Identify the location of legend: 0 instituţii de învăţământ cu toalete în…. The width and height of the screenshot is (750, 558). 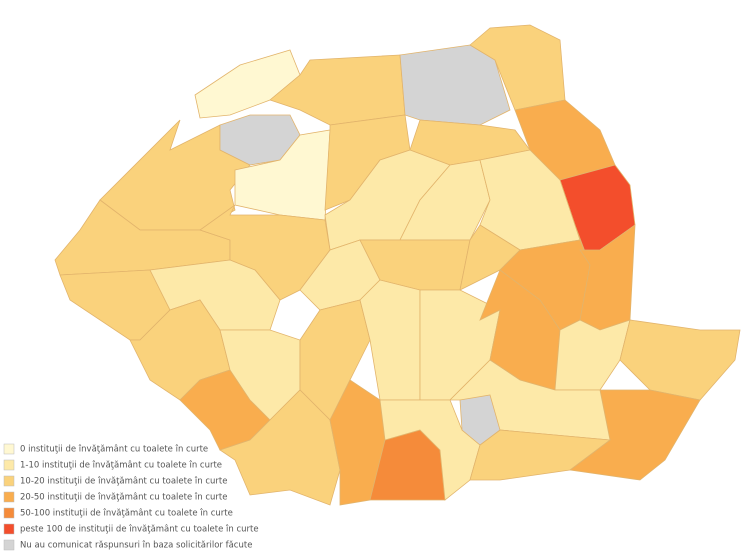
(131, 497).